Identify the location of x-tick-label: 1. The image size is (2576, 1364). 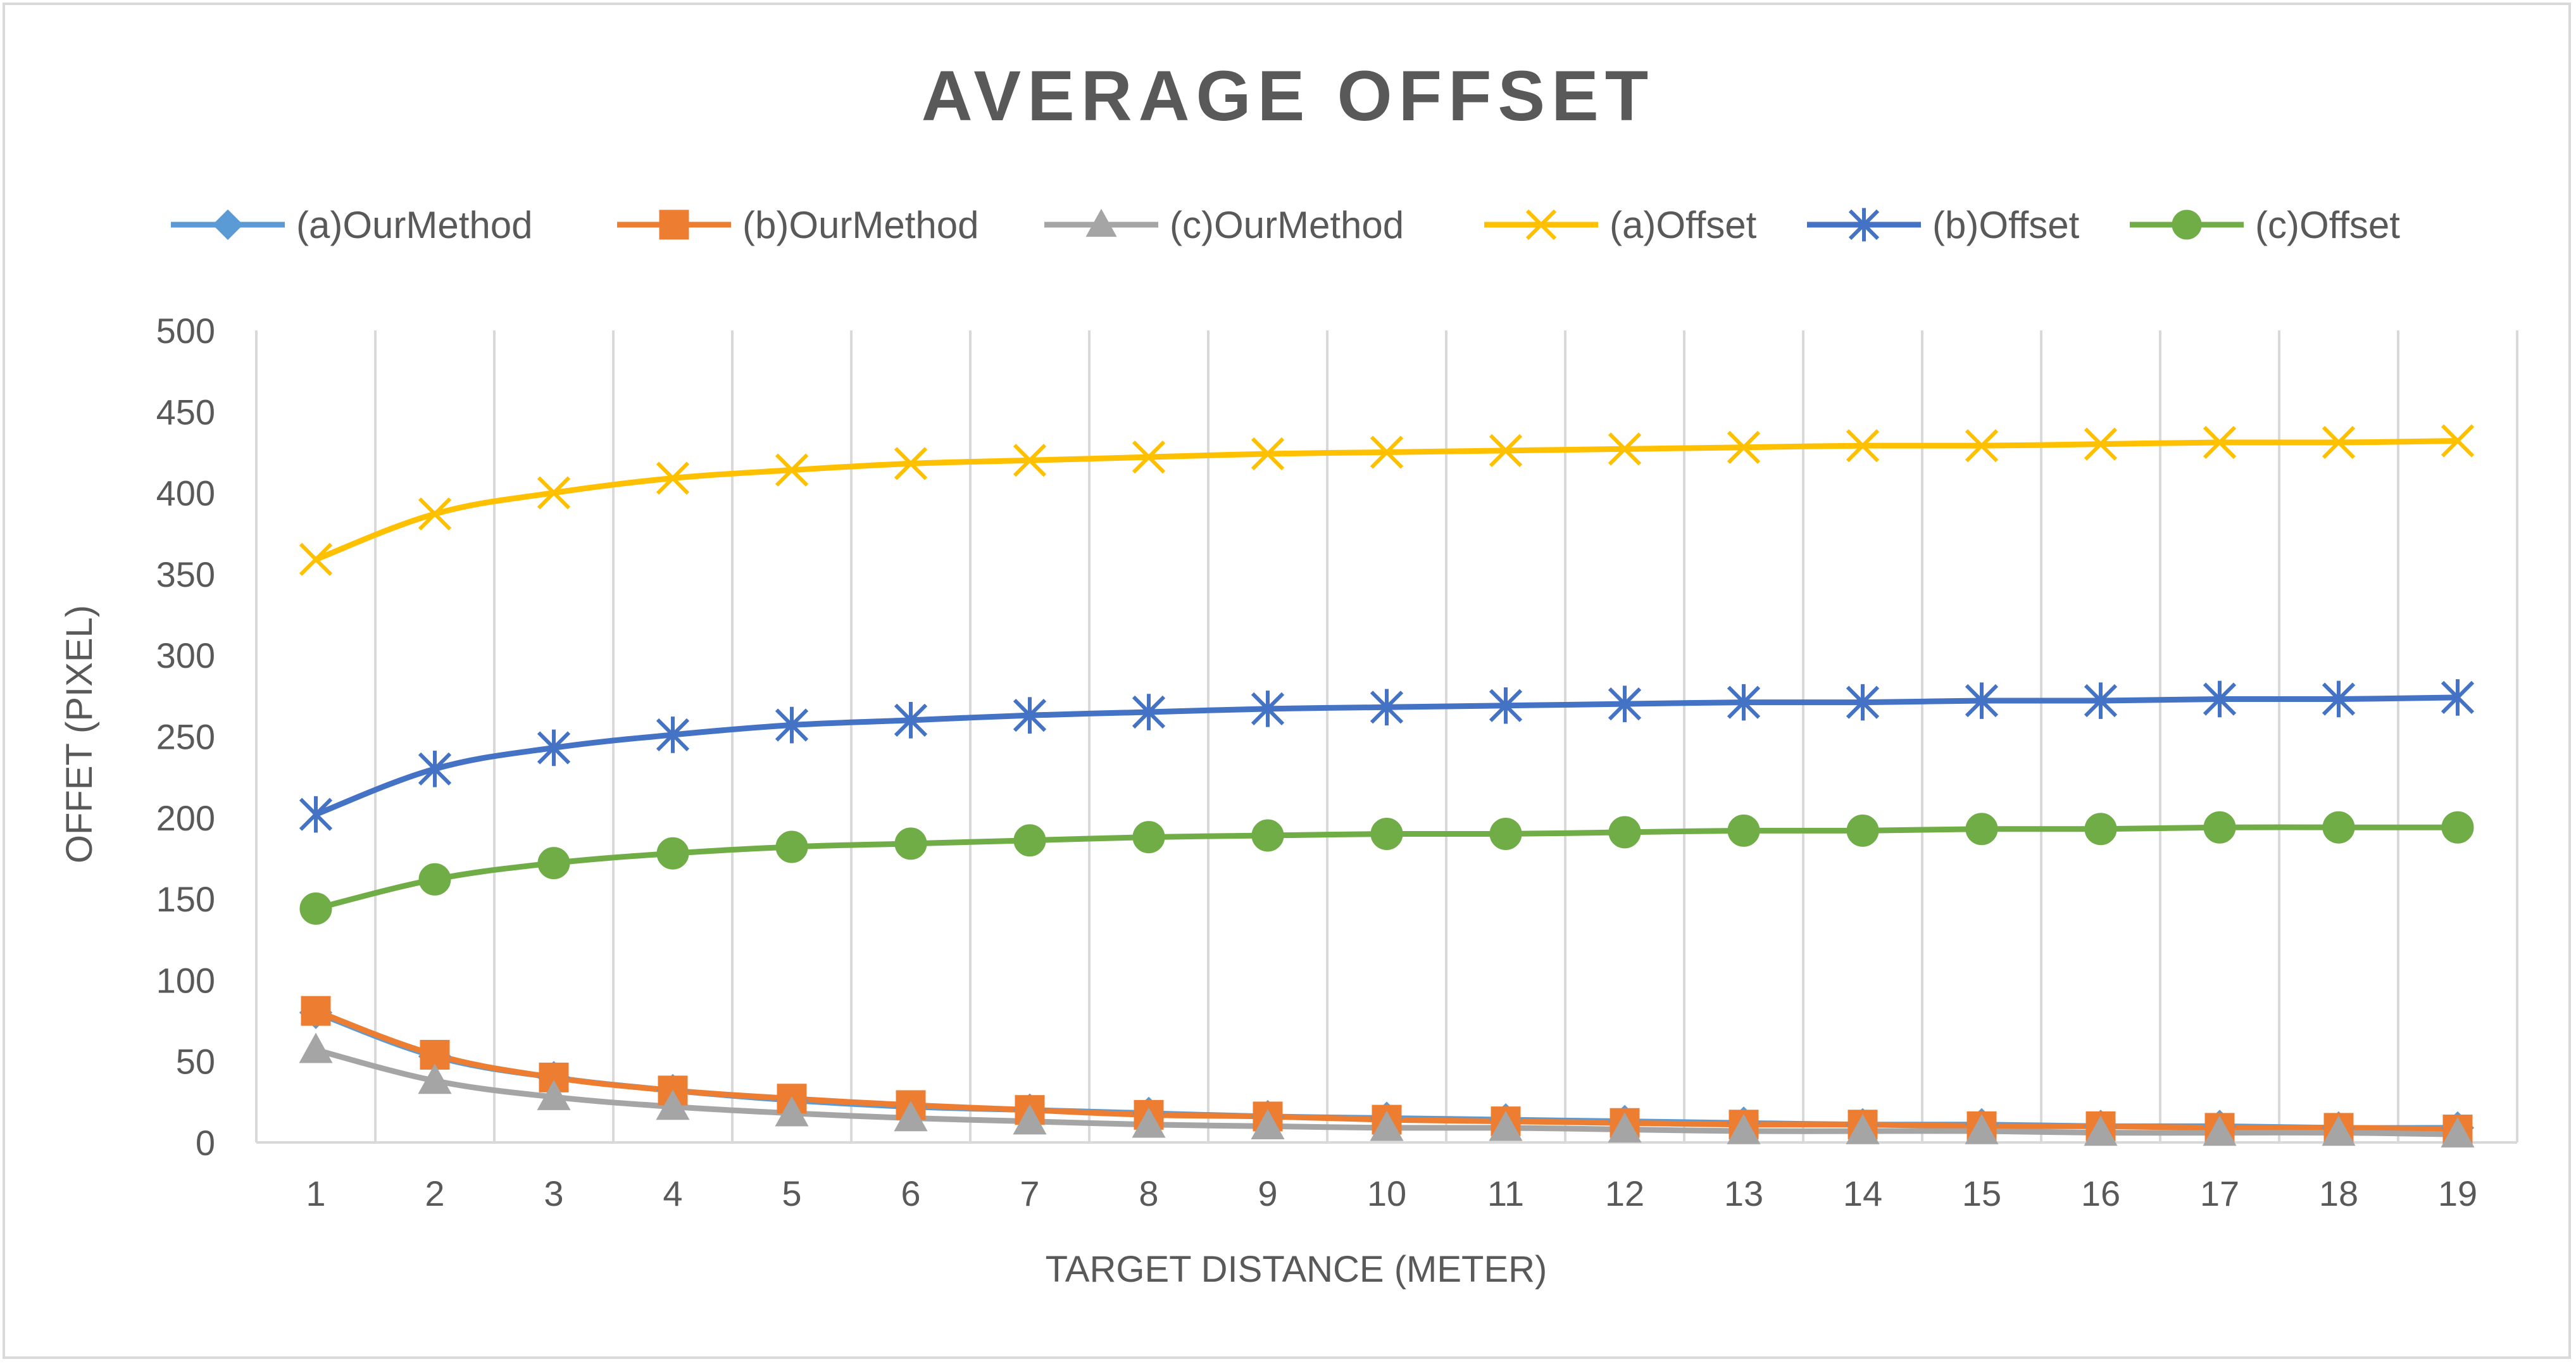
(315, 1193).